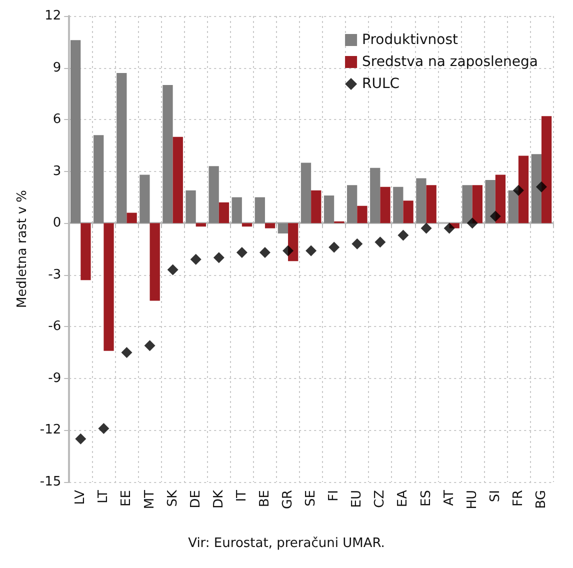  What do you see at coordinates (403, 499) in the screenshot?
I see `x-tick-label: EA` at bounding box center [403, 499].